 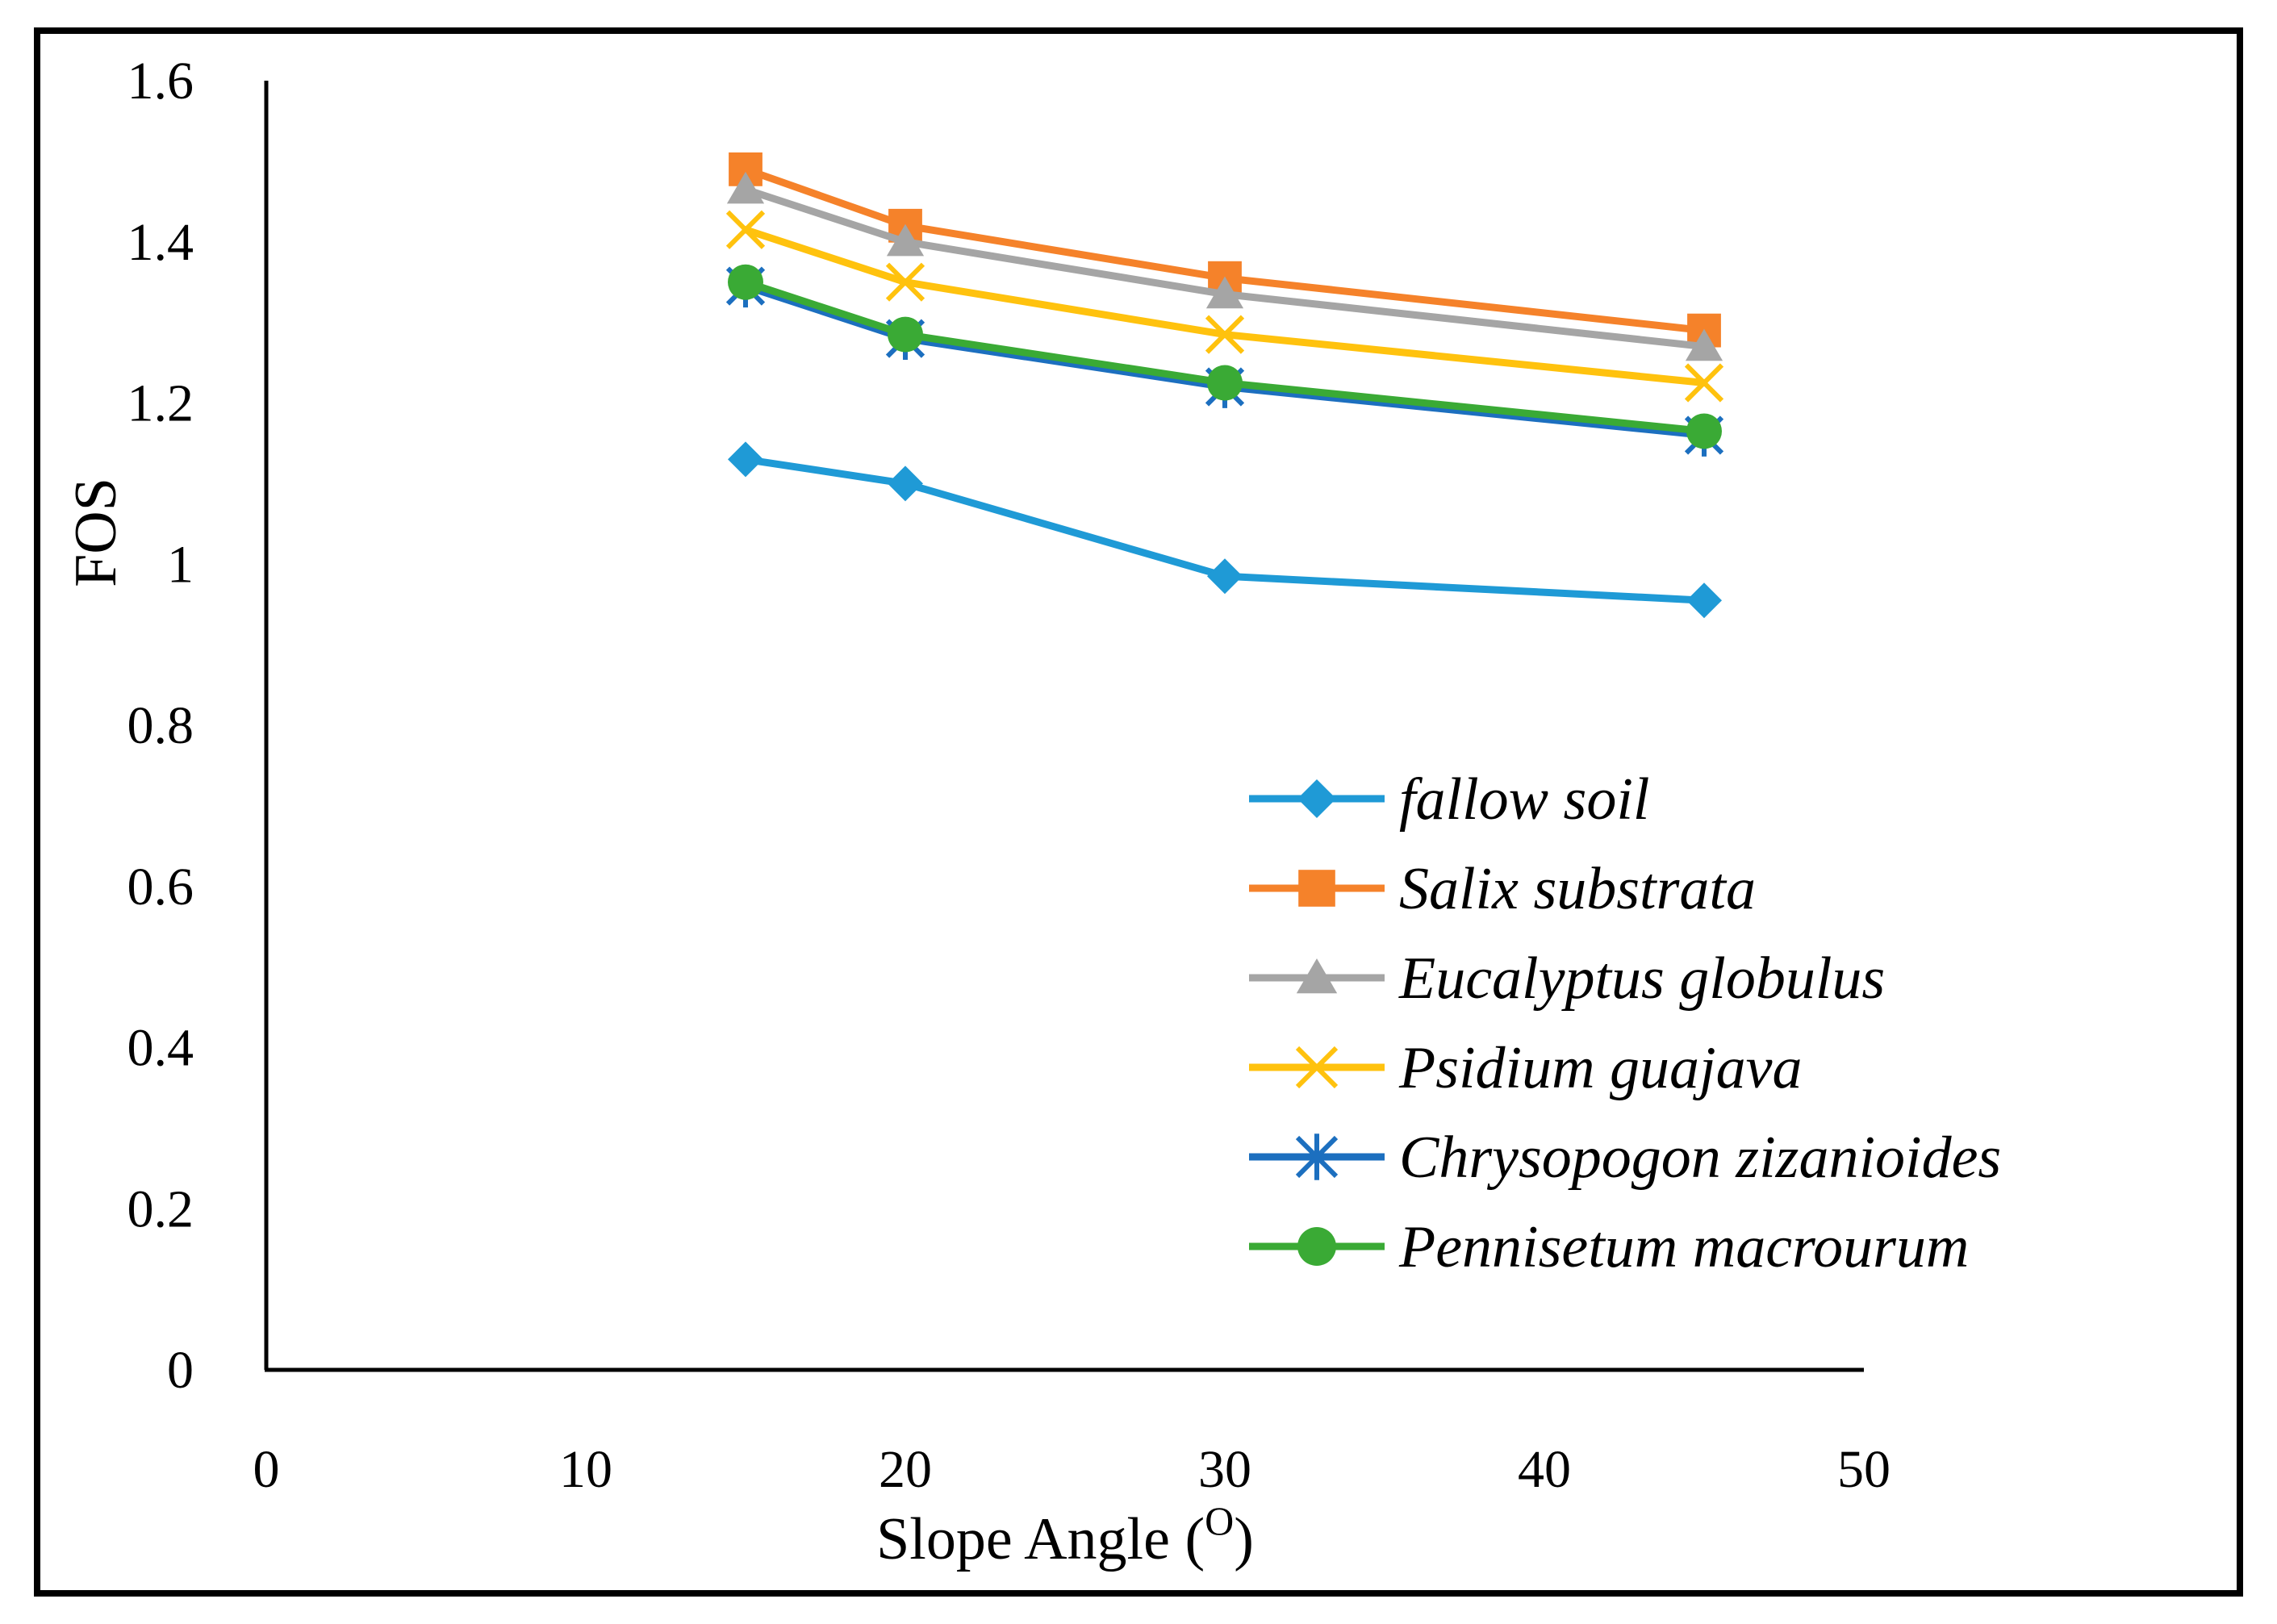 I want to click on legend-label: Eucalyptus globulus, so click(x=1642, y=979).